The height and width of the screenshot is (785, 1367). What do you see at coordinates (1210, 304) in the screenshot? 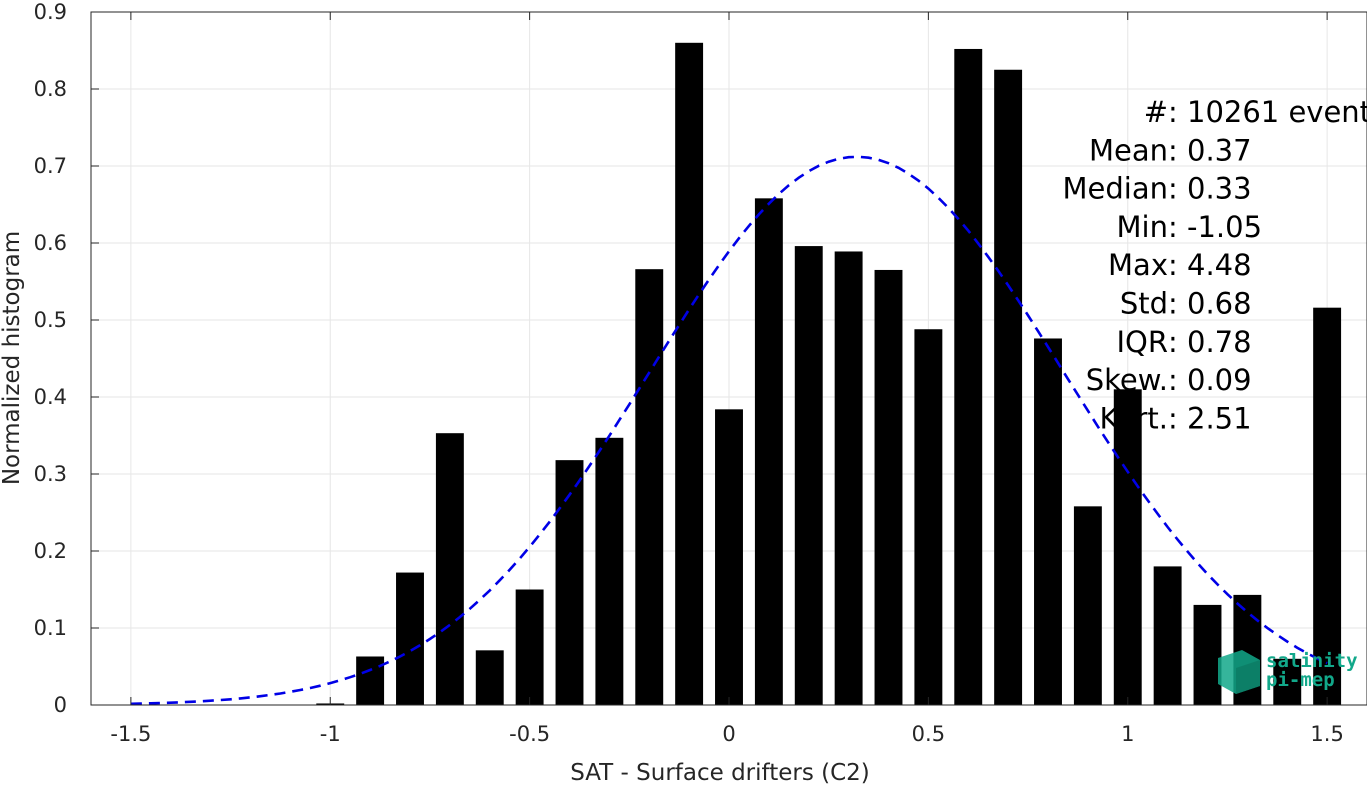
I see `stat-value: : 0.68` at bounding box center [1210, 304].